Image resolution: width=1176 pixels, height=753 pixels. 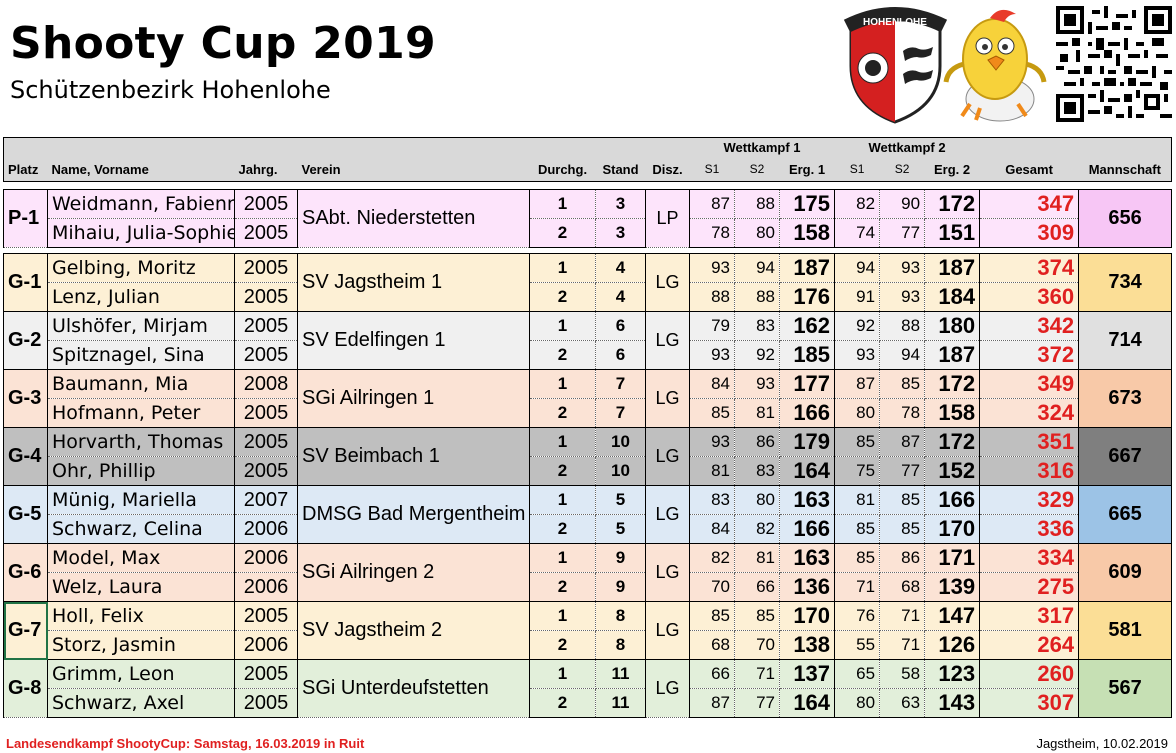 What do you see at coordinates (141, 529) in the screenshot?
I see `shooter-name: Schwarz, Celina` at bounding box center [141, 529].